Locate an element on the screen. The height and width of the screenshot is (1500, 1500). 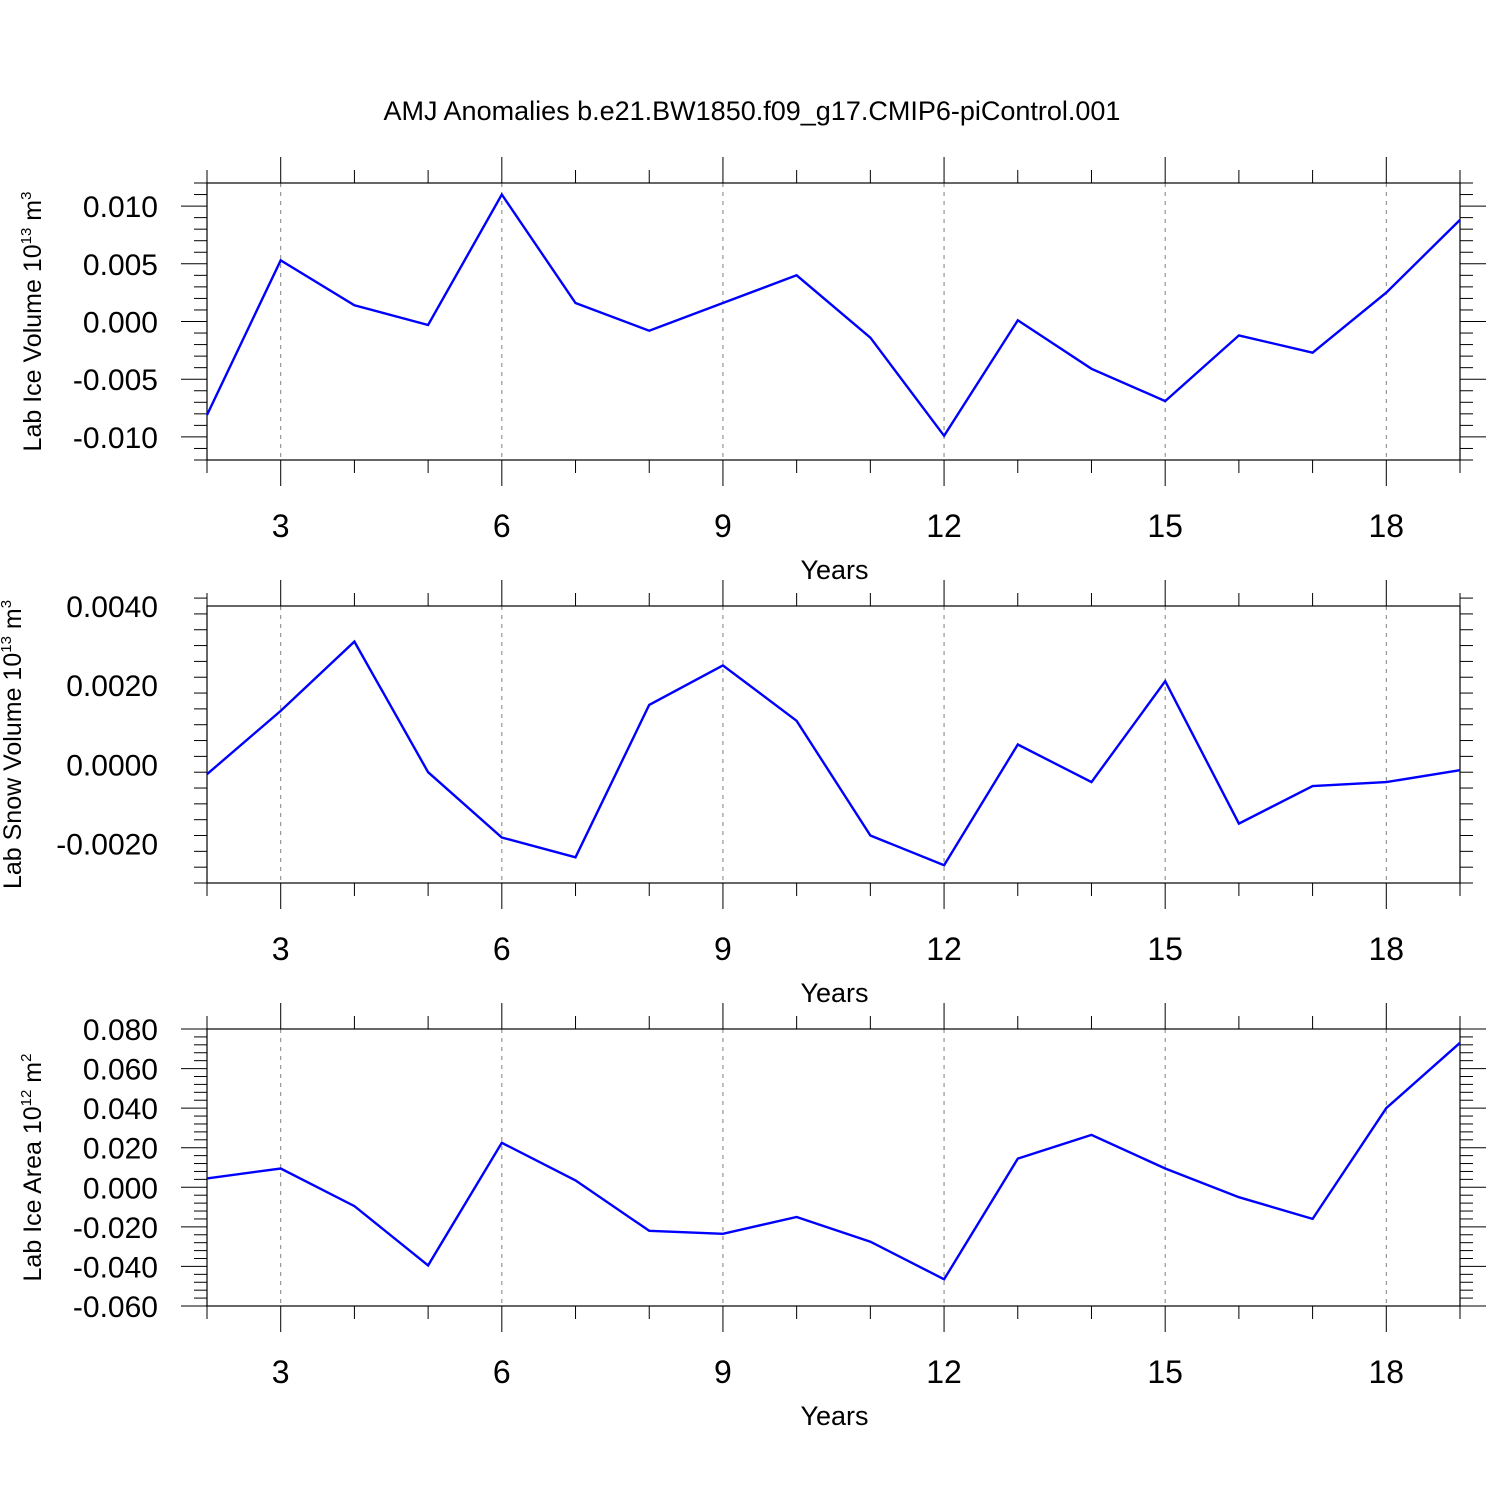
y-axis-label: Lab Snow Volume 1013 m3 is located at coordinates (13, 744).